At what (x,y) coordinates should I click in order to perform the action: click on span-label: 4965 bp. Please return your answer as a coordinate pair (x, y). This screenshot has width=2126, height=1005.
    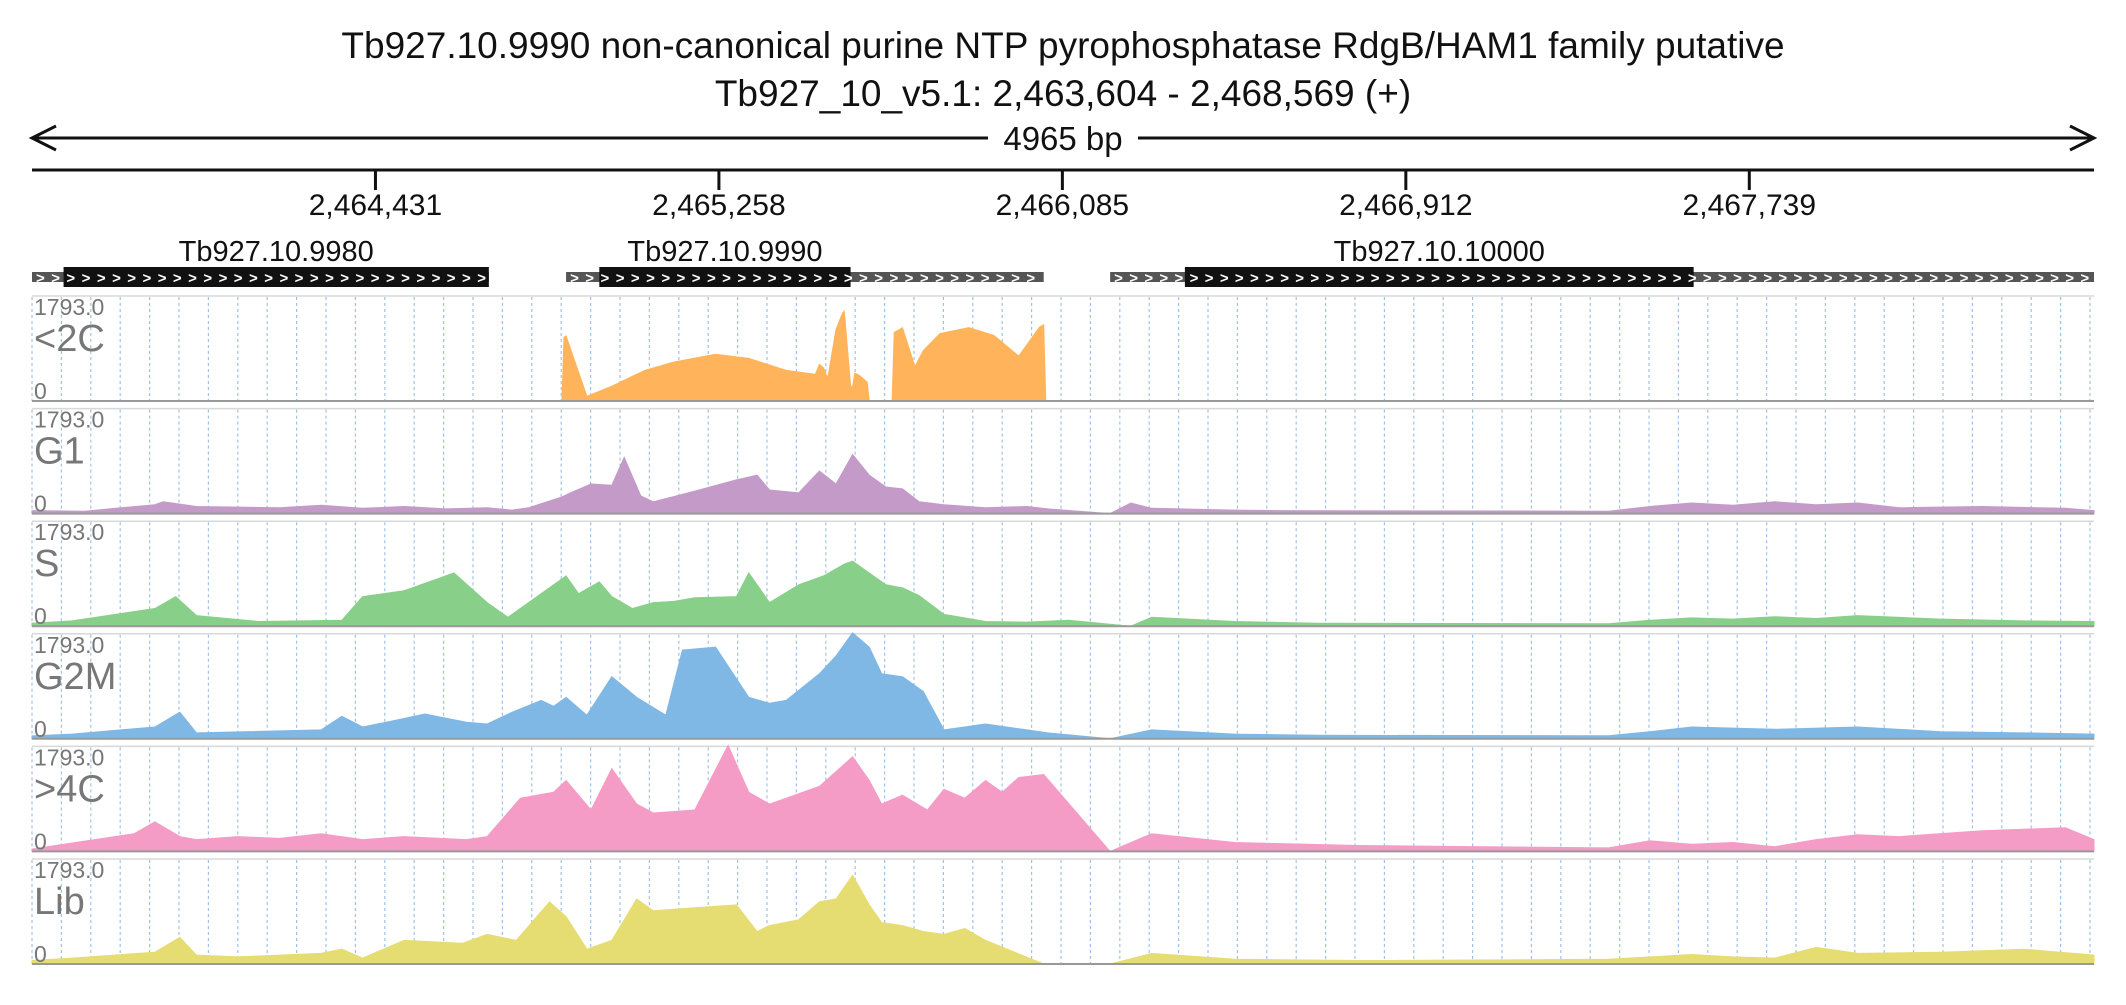
    Looking at the image, I should click on (1062, 138).